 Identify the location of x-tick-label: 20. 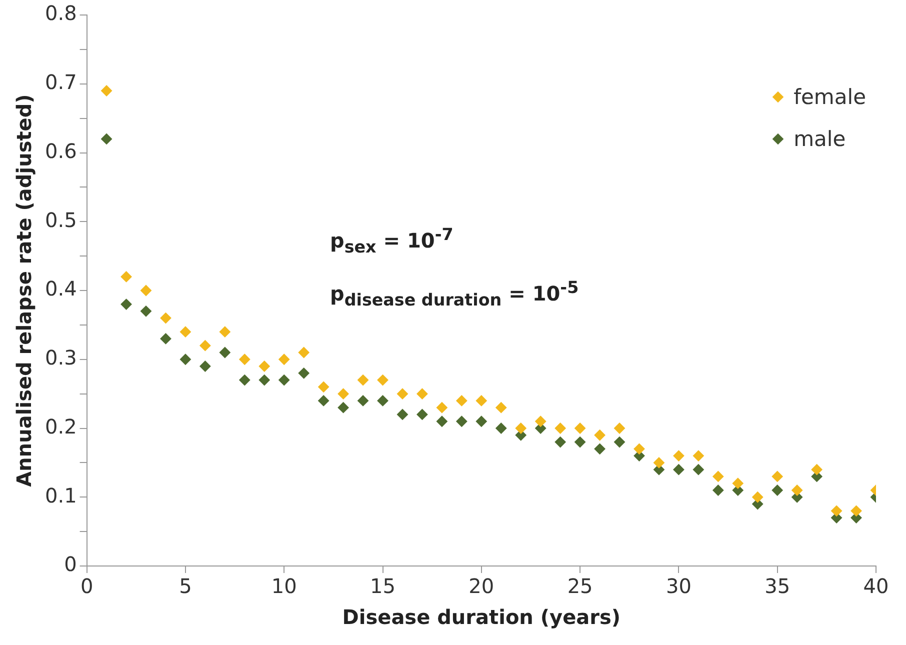
(481, 586).